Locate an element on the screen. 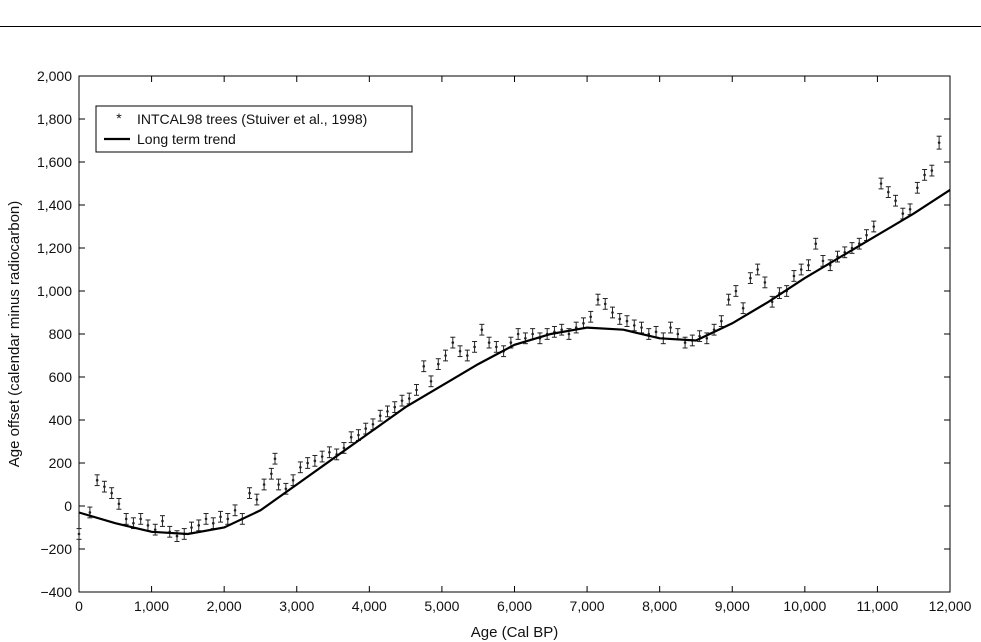 The image size is (981, 642). x-tick-label: 8,000 is located at coordinates (659, 606).